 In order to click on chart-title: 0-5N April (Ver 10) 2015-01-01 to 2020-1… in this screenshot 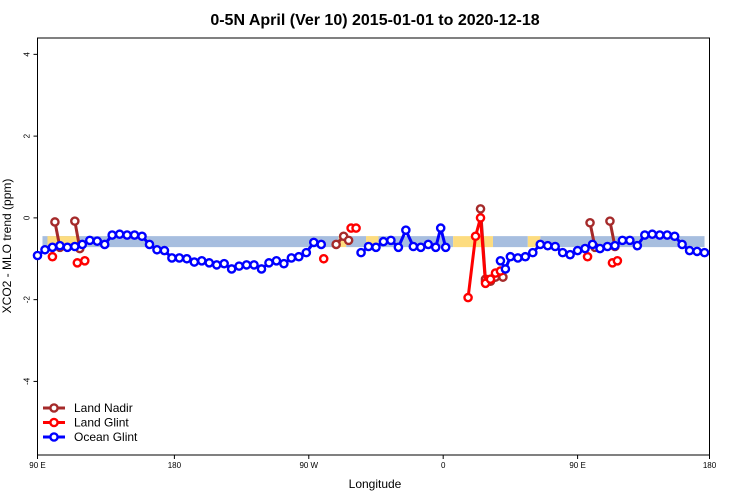, I will do `click(374, 20)`.